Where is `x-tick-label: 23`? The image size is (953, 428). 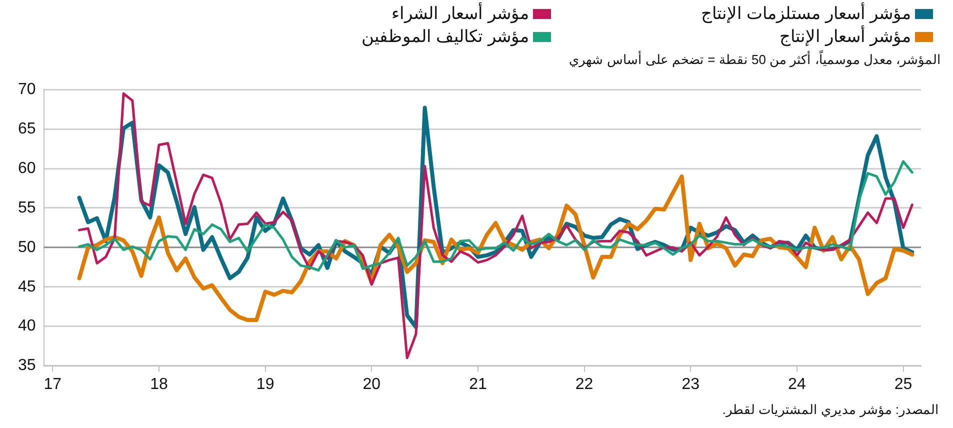 x-tick-label: 23 is located at coordinates (691, 384).